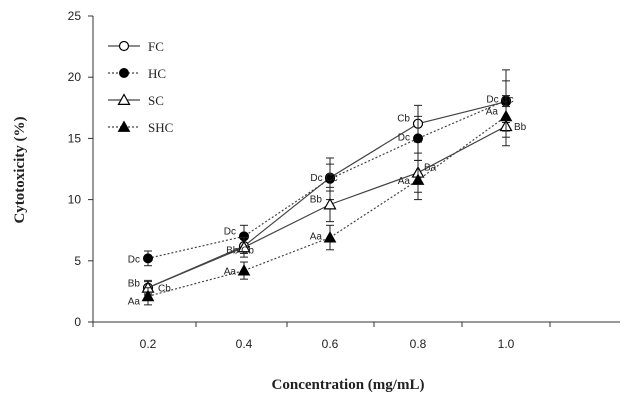  What do you see at coordinates (77, 322) in the screenshot?
I see `y-tick-label: 0` at bounding box center [77, 322].